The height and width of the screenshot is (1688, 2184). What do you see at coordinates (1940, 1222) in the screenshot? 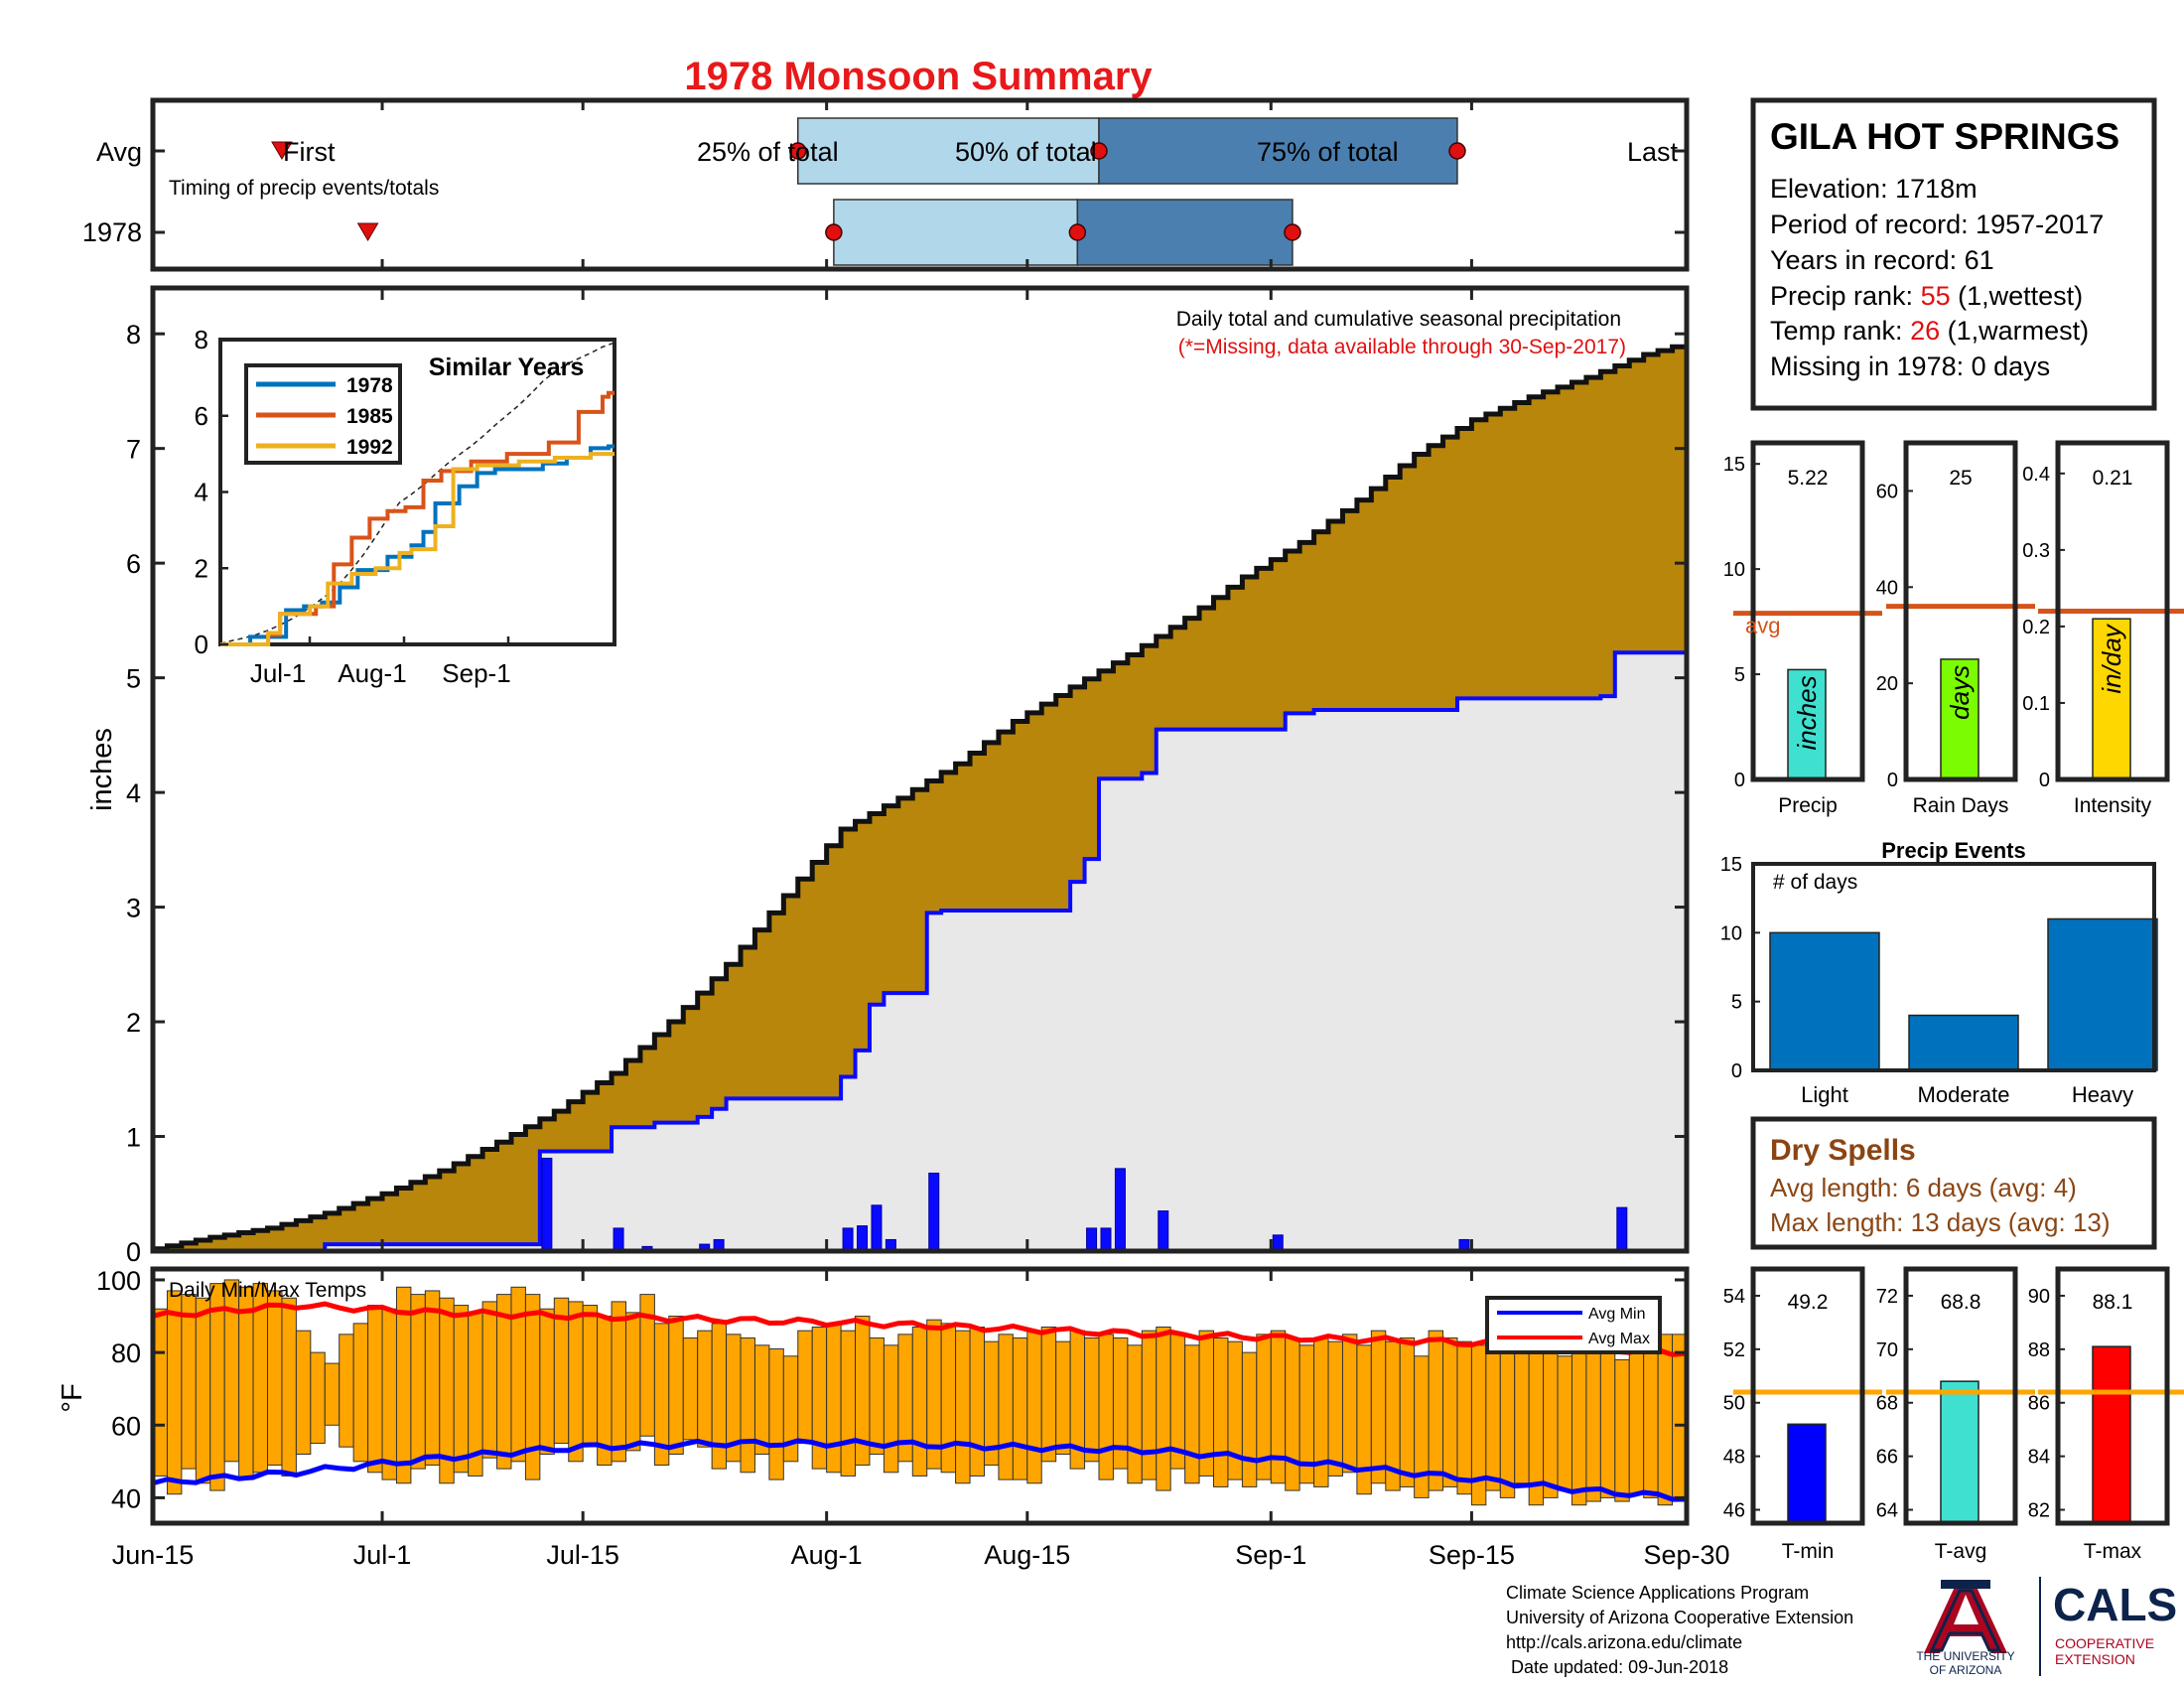
I see `dry-spells-max: Max length: 13 days (avg: 13)` at bounding box center [1940, 1222].